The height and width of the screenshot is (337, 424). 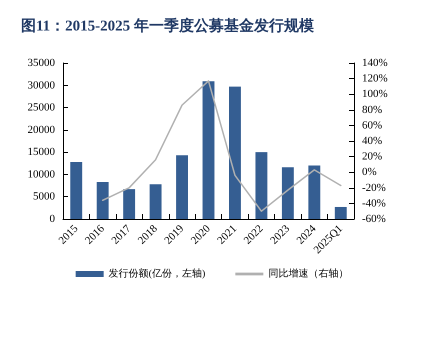 What do you see at coordinates (372, 156) in the screenshot?
I see `y2-tick-label: 20%` at bounding box center [372, 156].